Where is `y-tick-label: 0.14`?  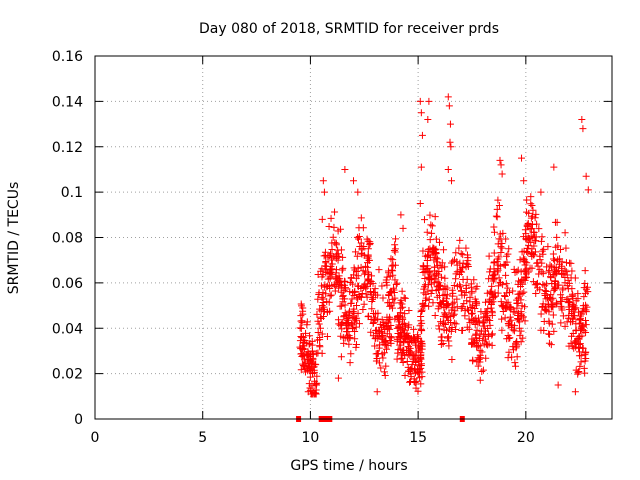 y-tick-label: 0.14 is located at coordinates (67, 102).